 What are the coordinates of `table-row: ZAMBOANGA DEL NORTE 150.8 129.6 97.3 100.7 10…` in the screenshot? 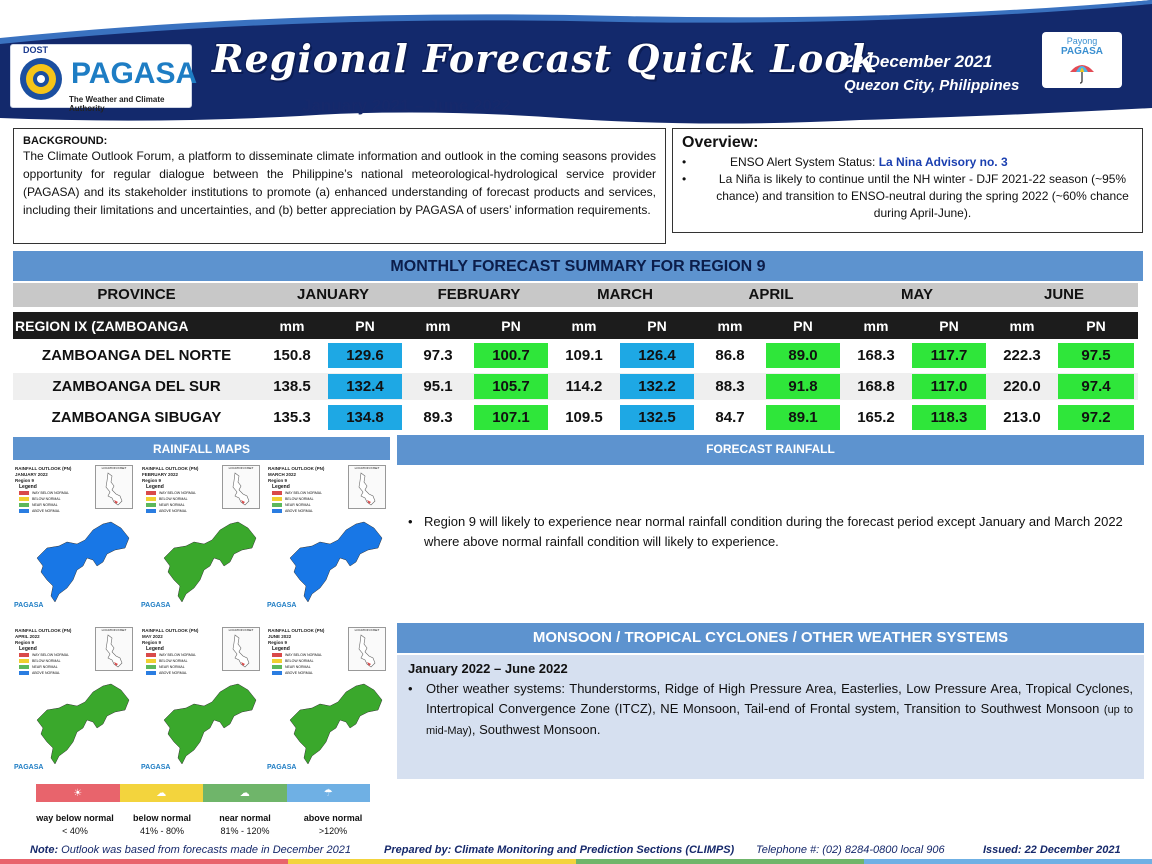 It's located at (575, 355).